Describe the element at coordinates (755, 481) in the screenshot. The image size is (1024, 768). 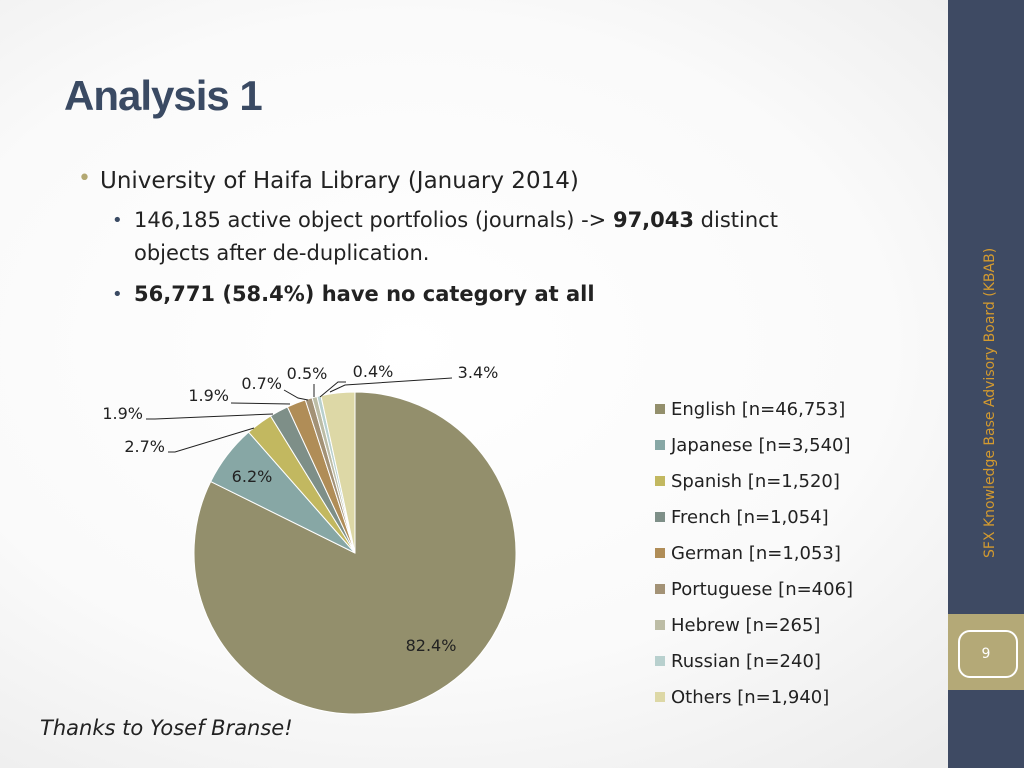
I see `legend-label-3: Spanish [n=1,520]` at that location.